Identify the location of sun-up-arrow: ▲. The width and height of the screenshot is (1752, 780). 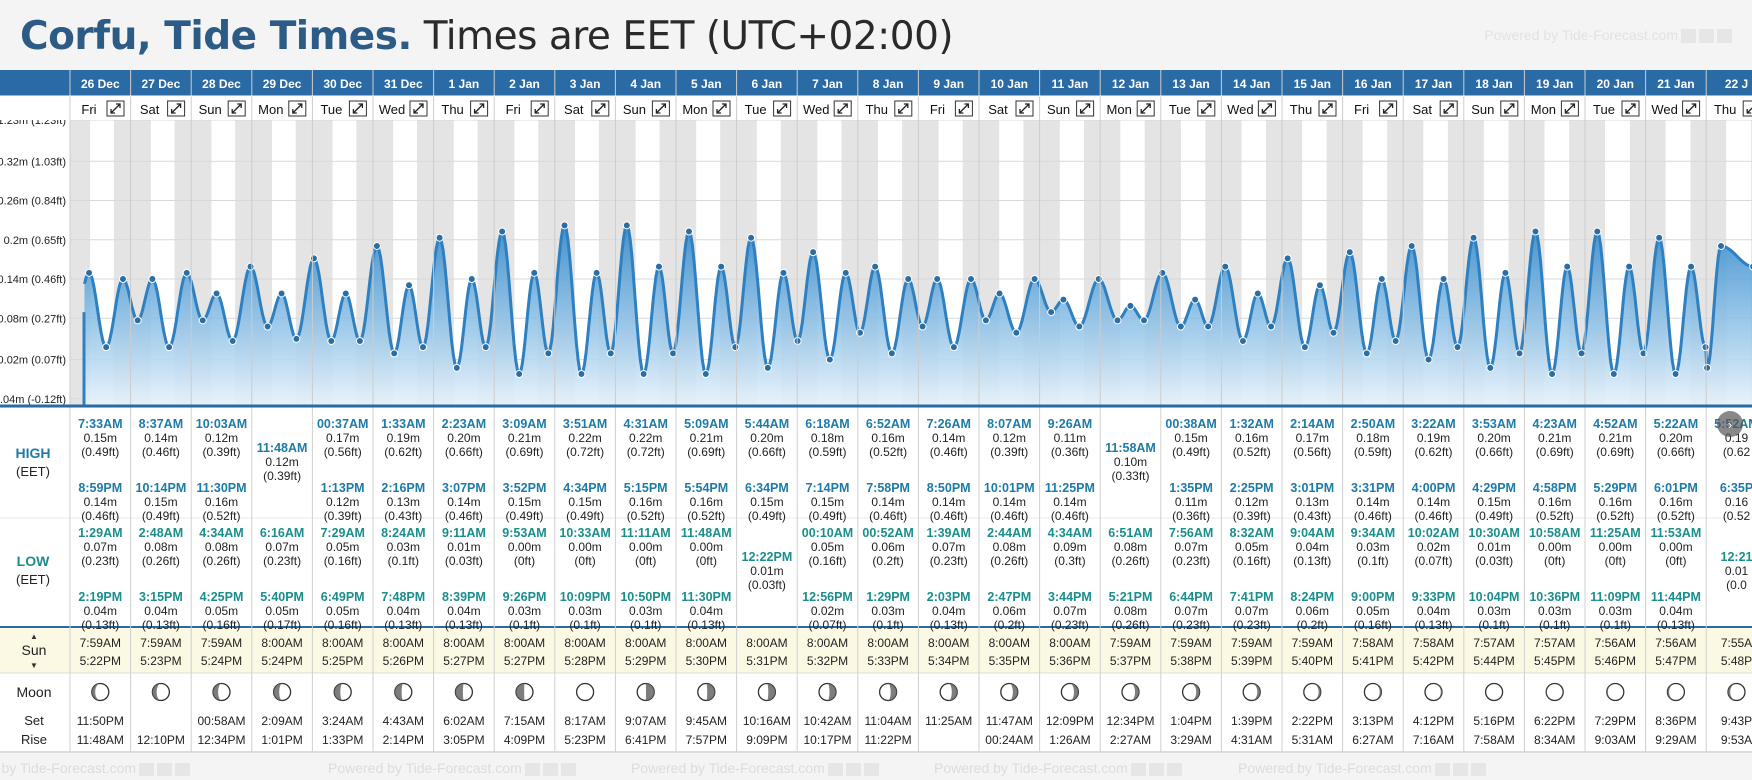
(34, 636).